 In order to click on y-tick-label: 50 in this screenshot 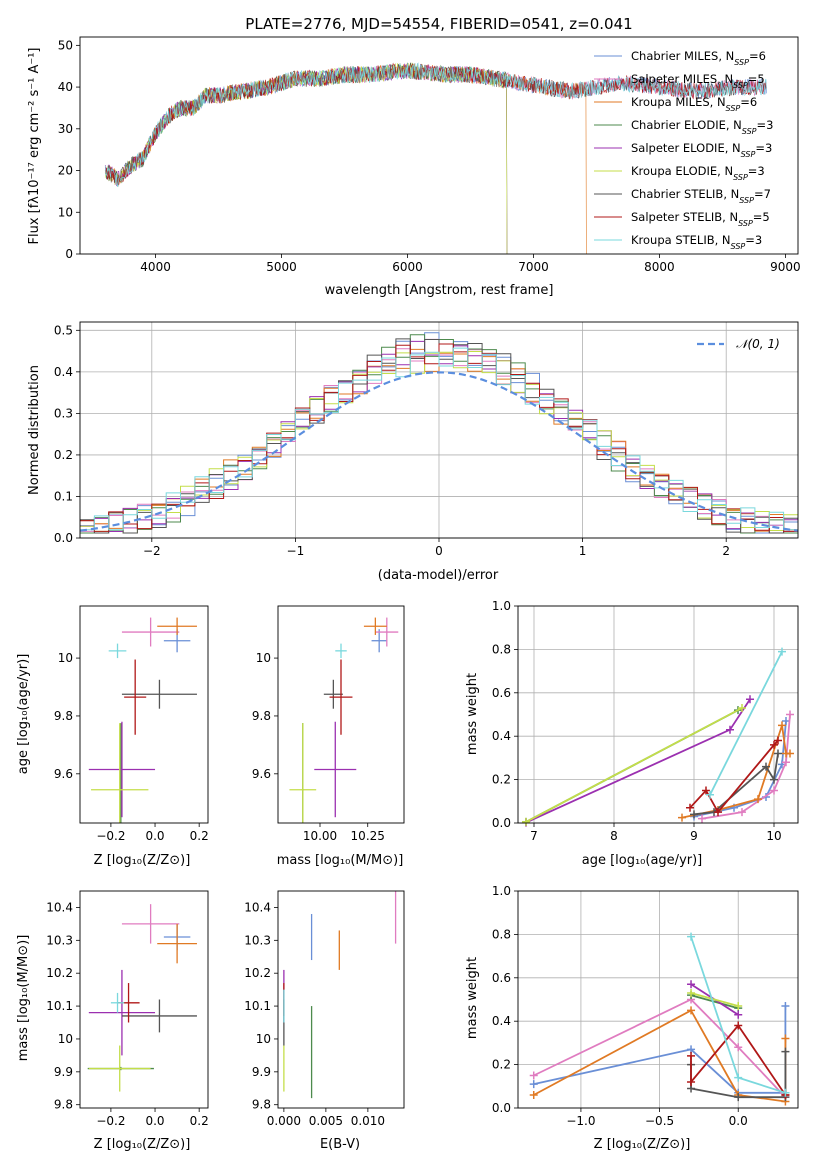, I will do `click(65, 45)`.